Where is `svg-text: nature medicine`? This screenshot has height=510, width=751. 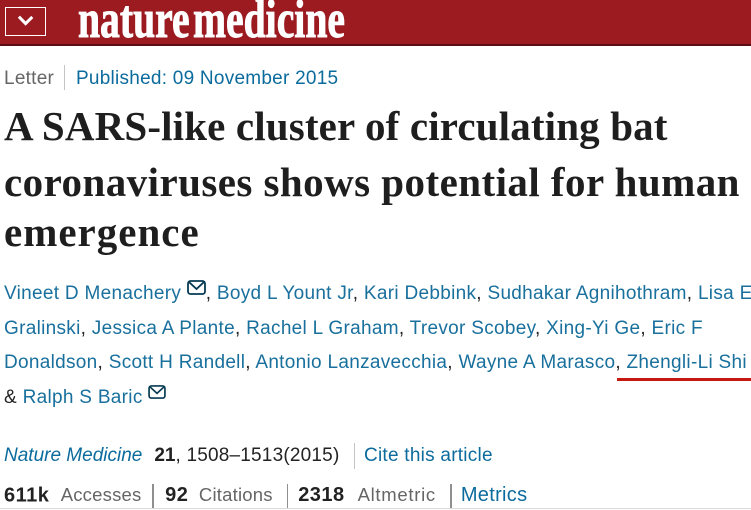 svg-text: nature medicine is located at coordinates (211, 23).